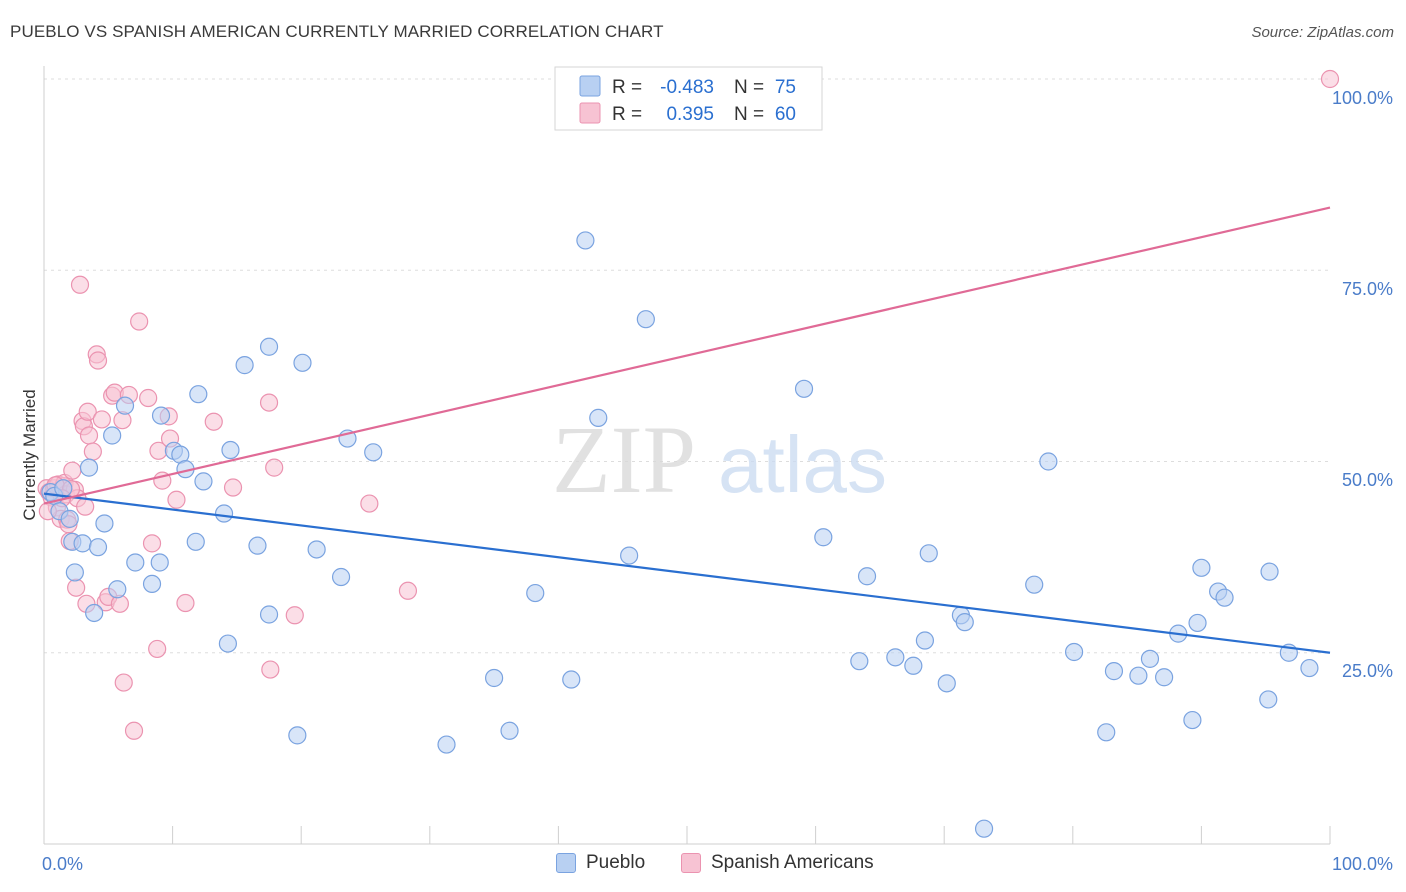  I want to click on y-tick-label: 75.0%, so click(1367, 289).